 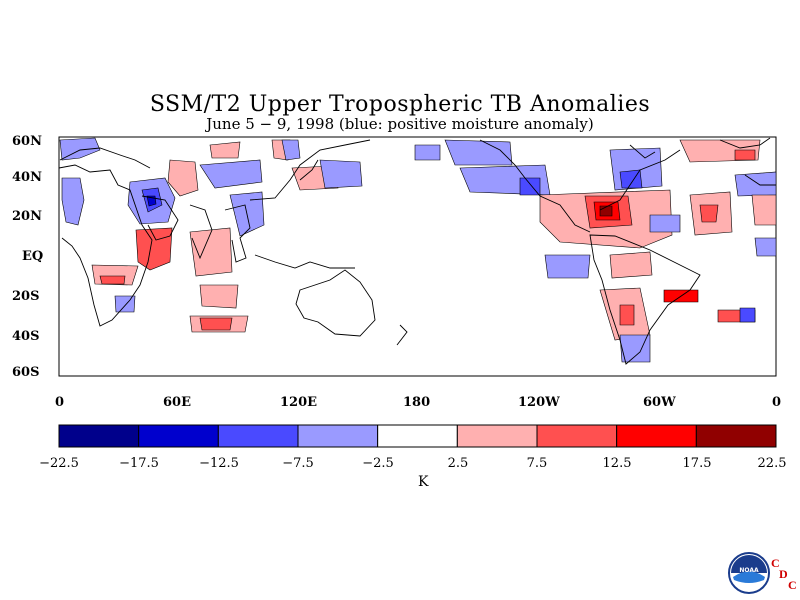 I want to click on lon-label: 120W, so click(x=539, y=402).